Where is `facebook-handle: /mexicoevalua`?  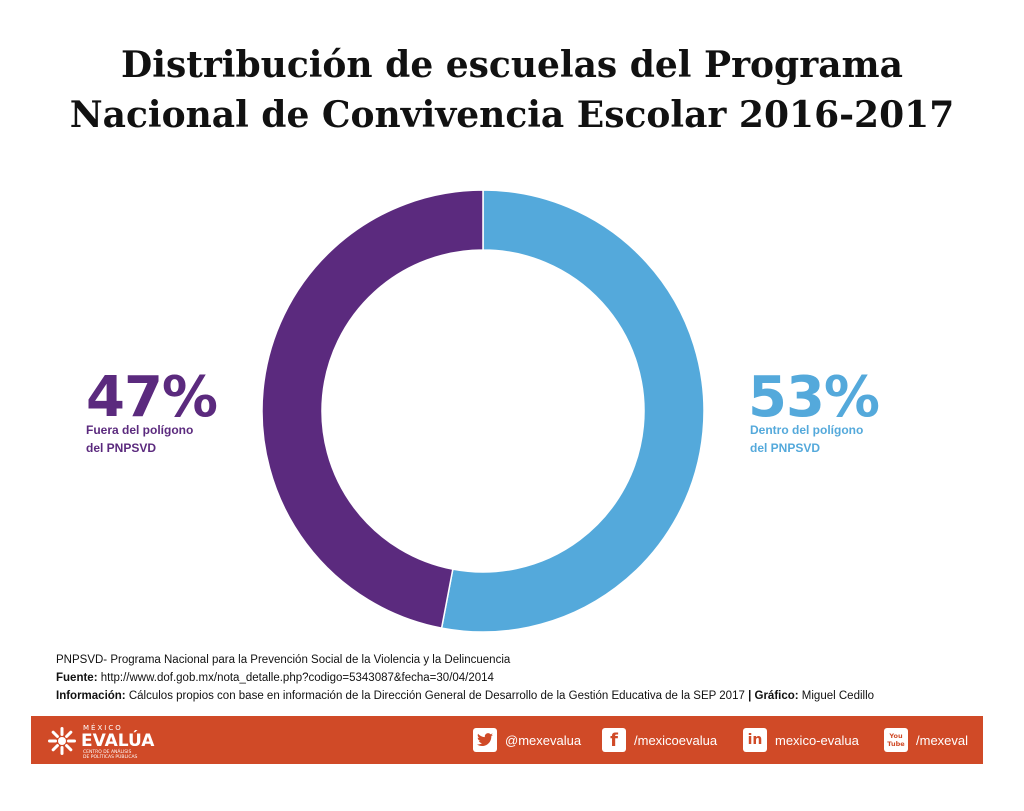 facebook-handle: /mexicoevalua is located at coordinates (676, 740).